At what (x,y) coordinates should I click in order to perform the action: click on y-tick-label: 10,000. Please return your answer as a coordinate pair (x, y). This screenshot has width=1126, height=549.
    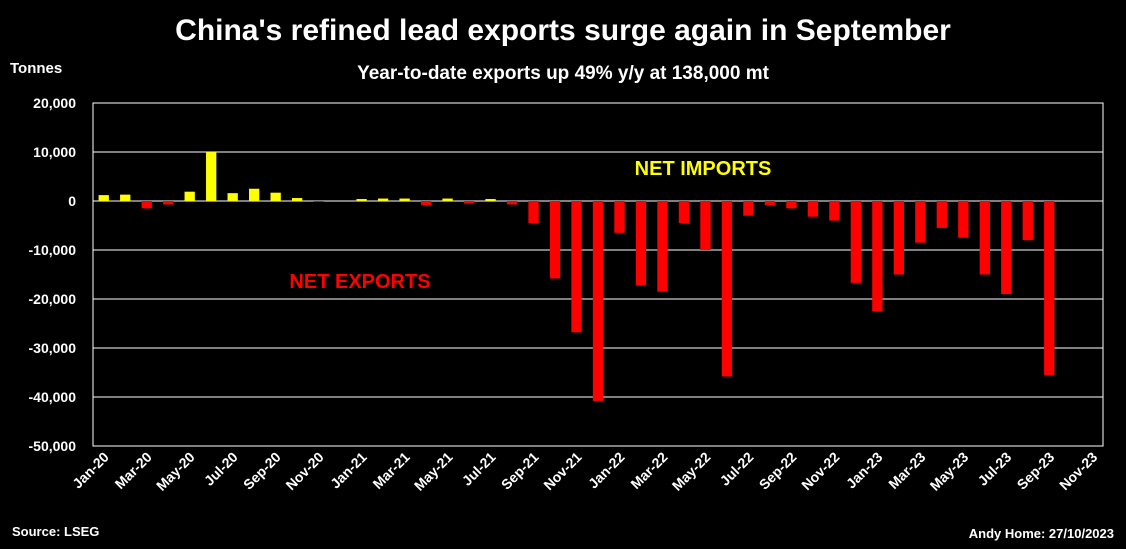
    Looking at the image, I should click on (54, 152).